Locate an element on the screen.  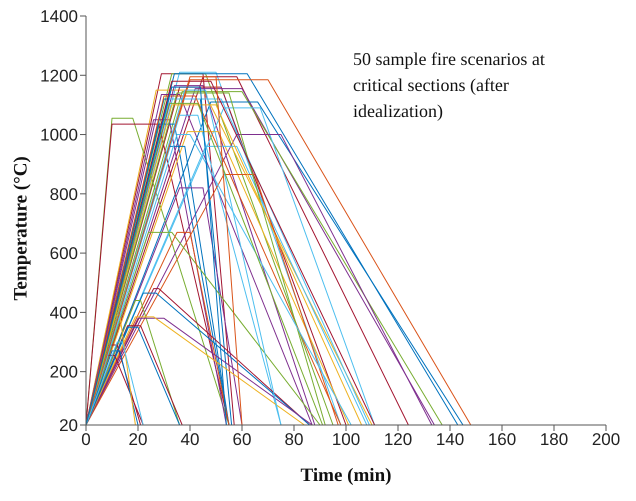
y-tick-label: 600 is located at coordinates (64, 254).